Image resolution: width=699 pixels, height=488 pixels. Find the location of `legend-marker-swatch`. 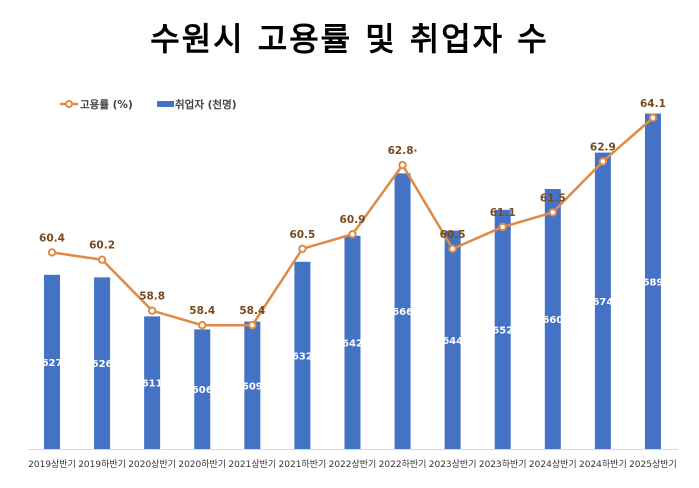

legend-marker-swatch is located at coordinates (69, 104).